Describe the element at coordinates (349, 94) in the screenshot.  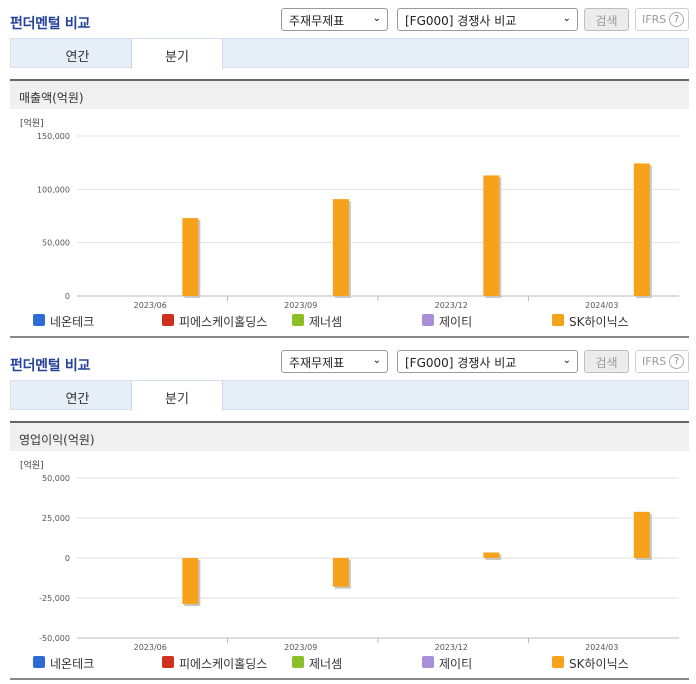
I see `chart-subheading: 매출액(억원)` at that location.